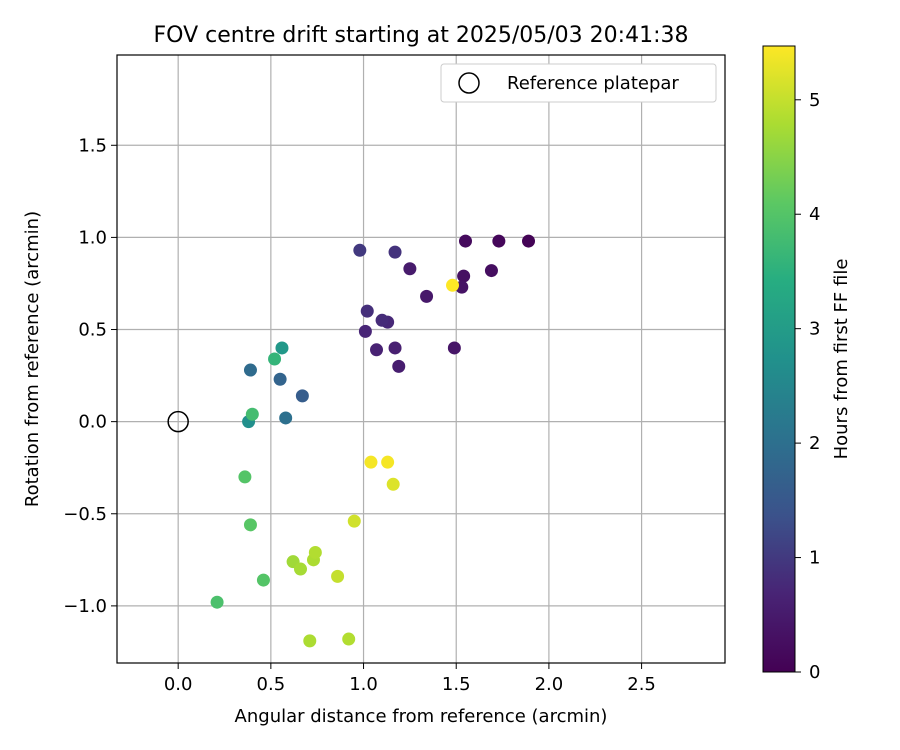  What do you see at coordinates (641, 684) in the screenshot?
I see `x-tick-label: 2.5` at bounding box center [641, 684].